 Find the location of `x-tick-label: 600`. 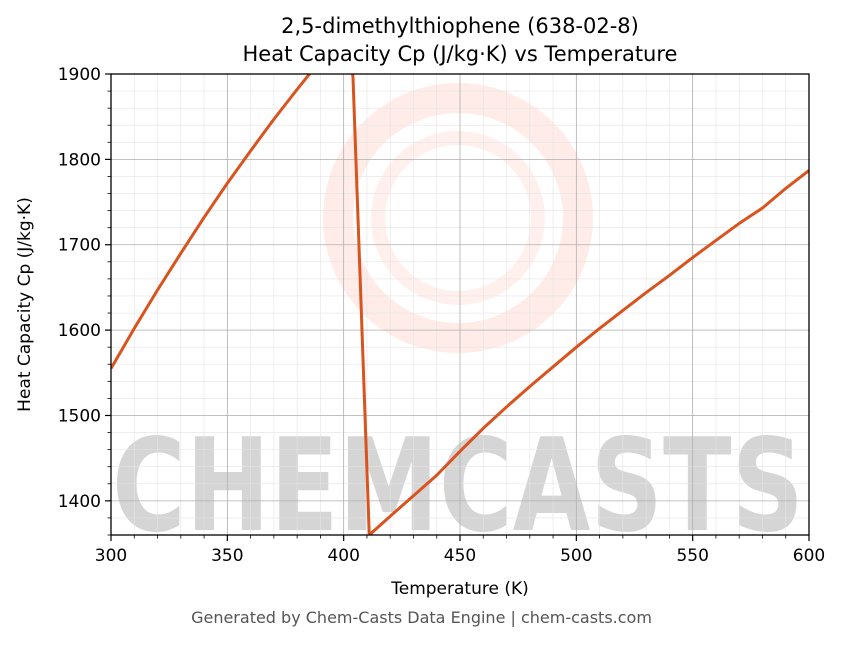

x-tick-label: 600 is located at coordinates (809, 556).